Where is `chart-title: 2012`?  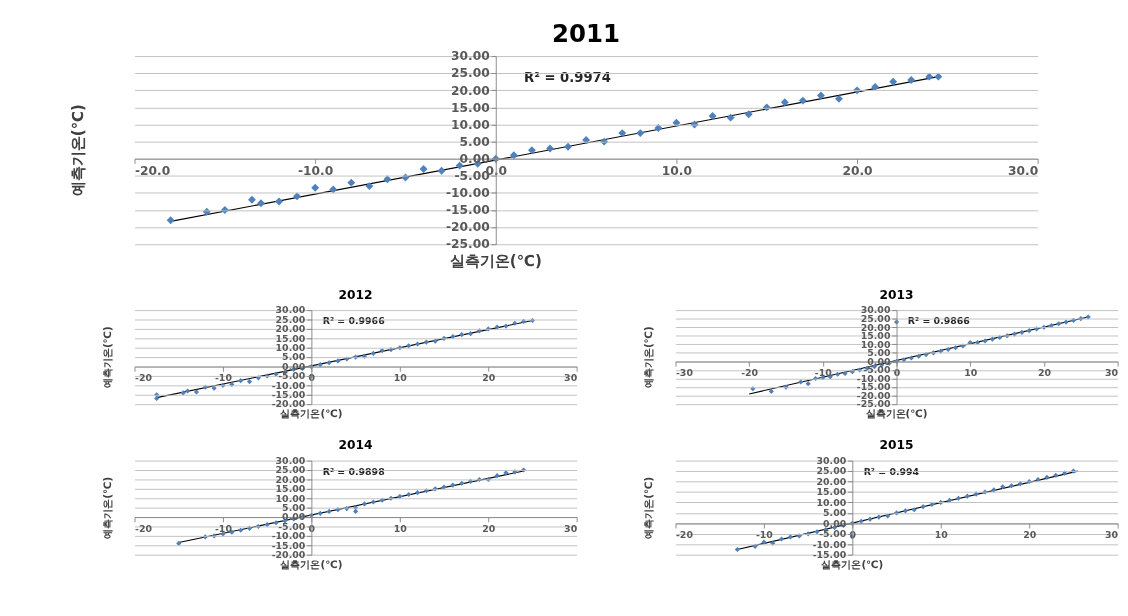
chart-title: 2012 is located at coordinates (355, 294).